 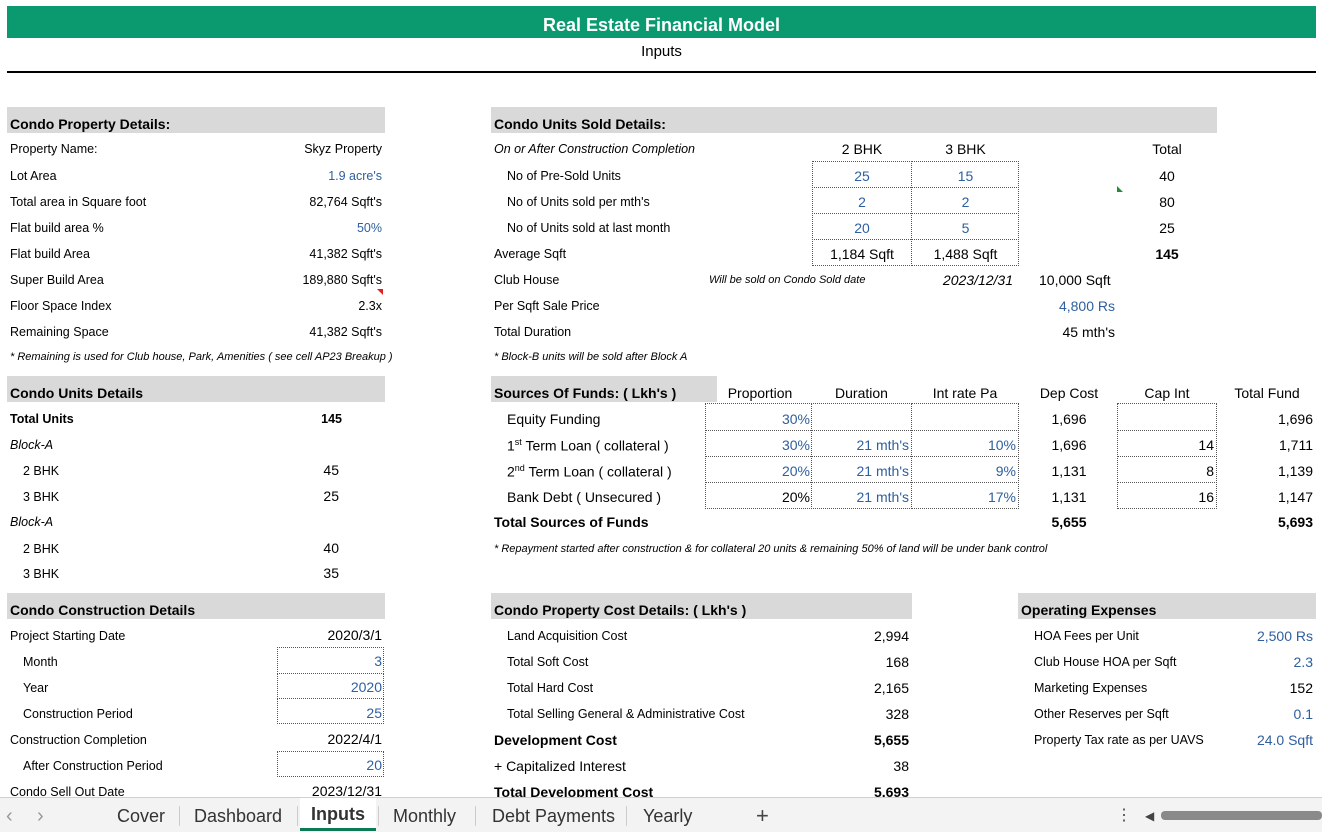 I want to click on presold-2bhk: 25, so click(x=862, y=176).